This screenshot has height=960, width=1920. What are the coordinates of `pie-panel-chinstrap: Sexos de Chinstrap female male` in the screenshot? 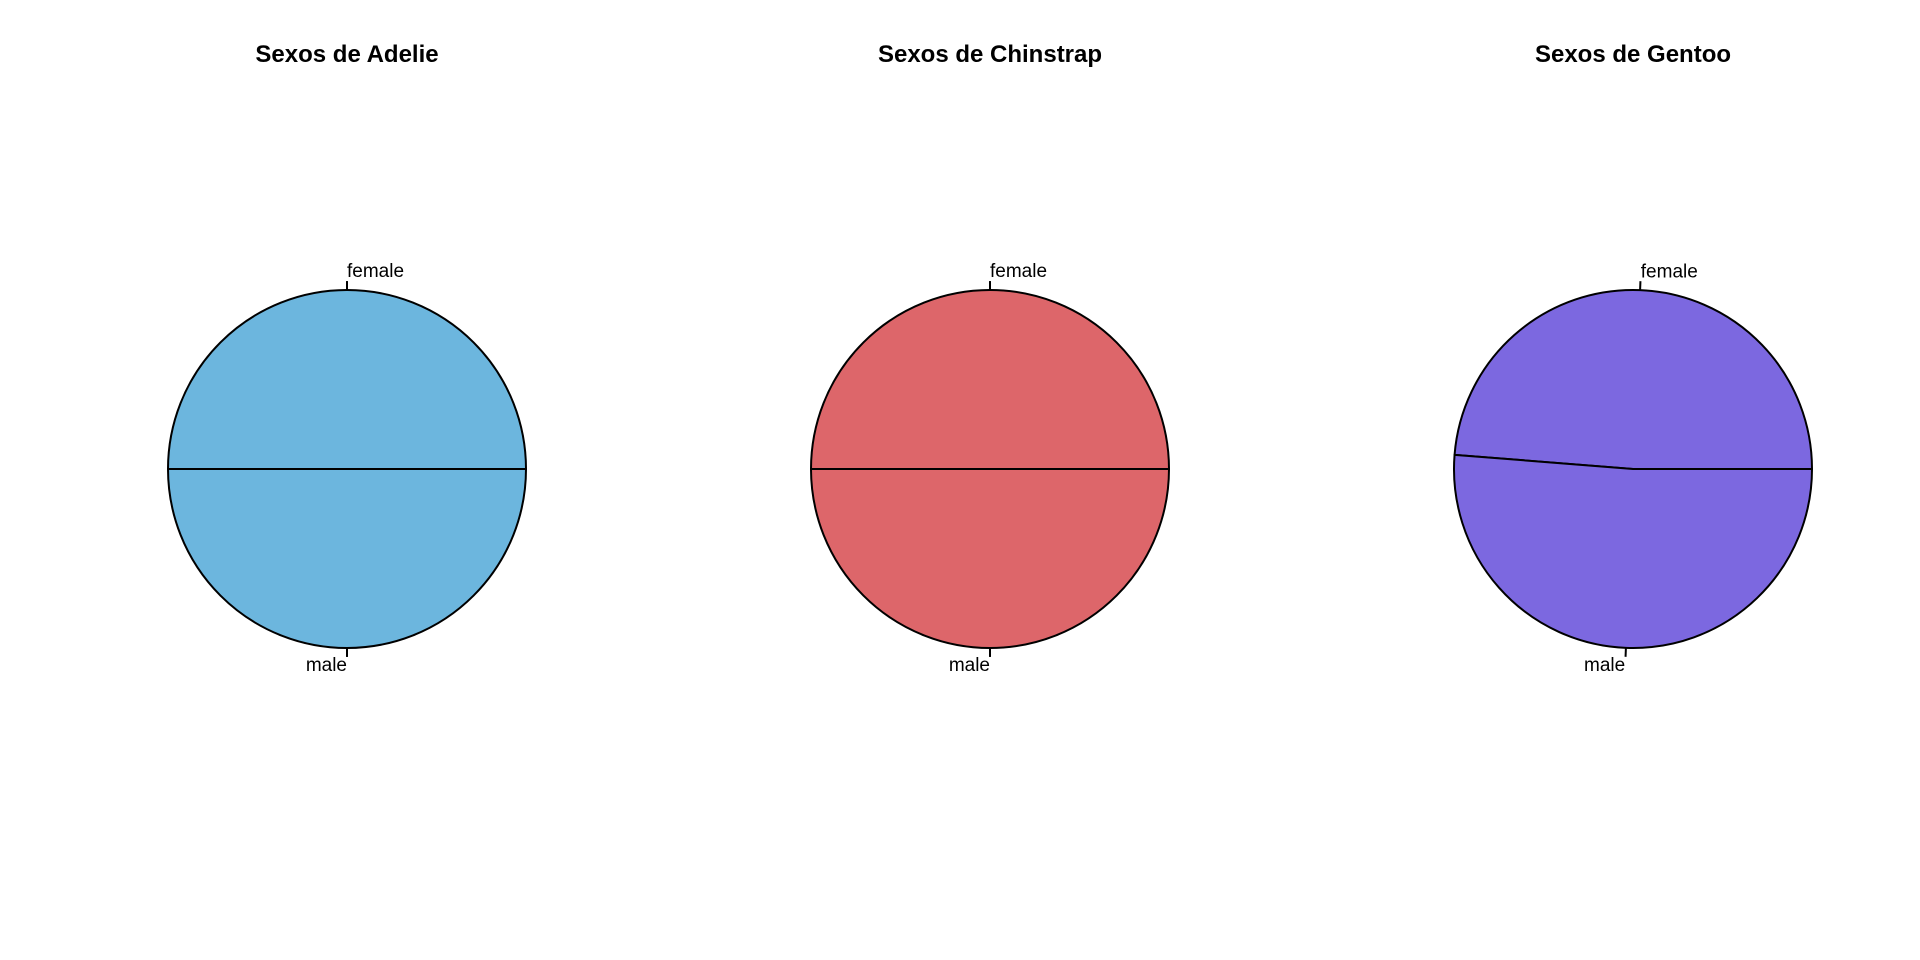 It's located at (990, 358).